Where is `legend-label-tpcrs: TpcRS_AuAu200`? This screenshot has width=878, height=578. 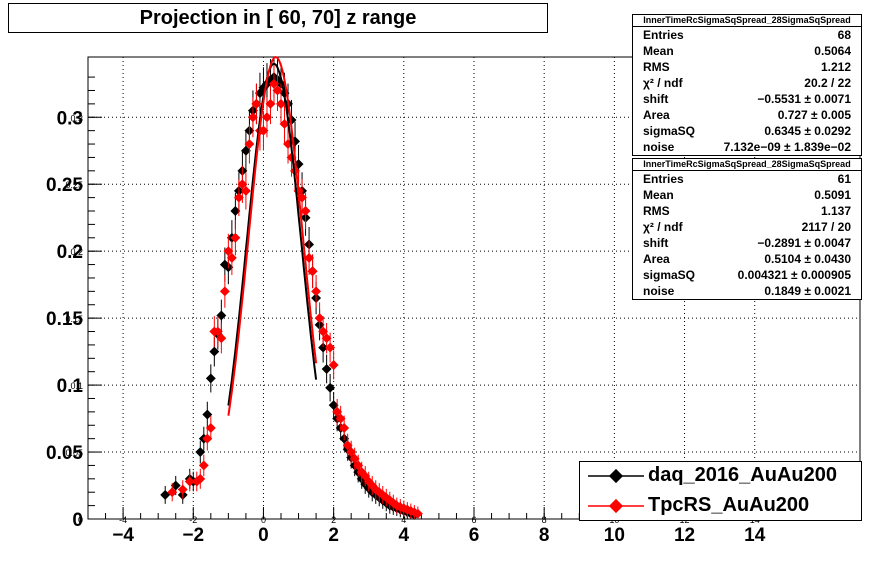 legend-label-tpcrs: TpcRS_AuAu200 is located at coordinates (729, 505).